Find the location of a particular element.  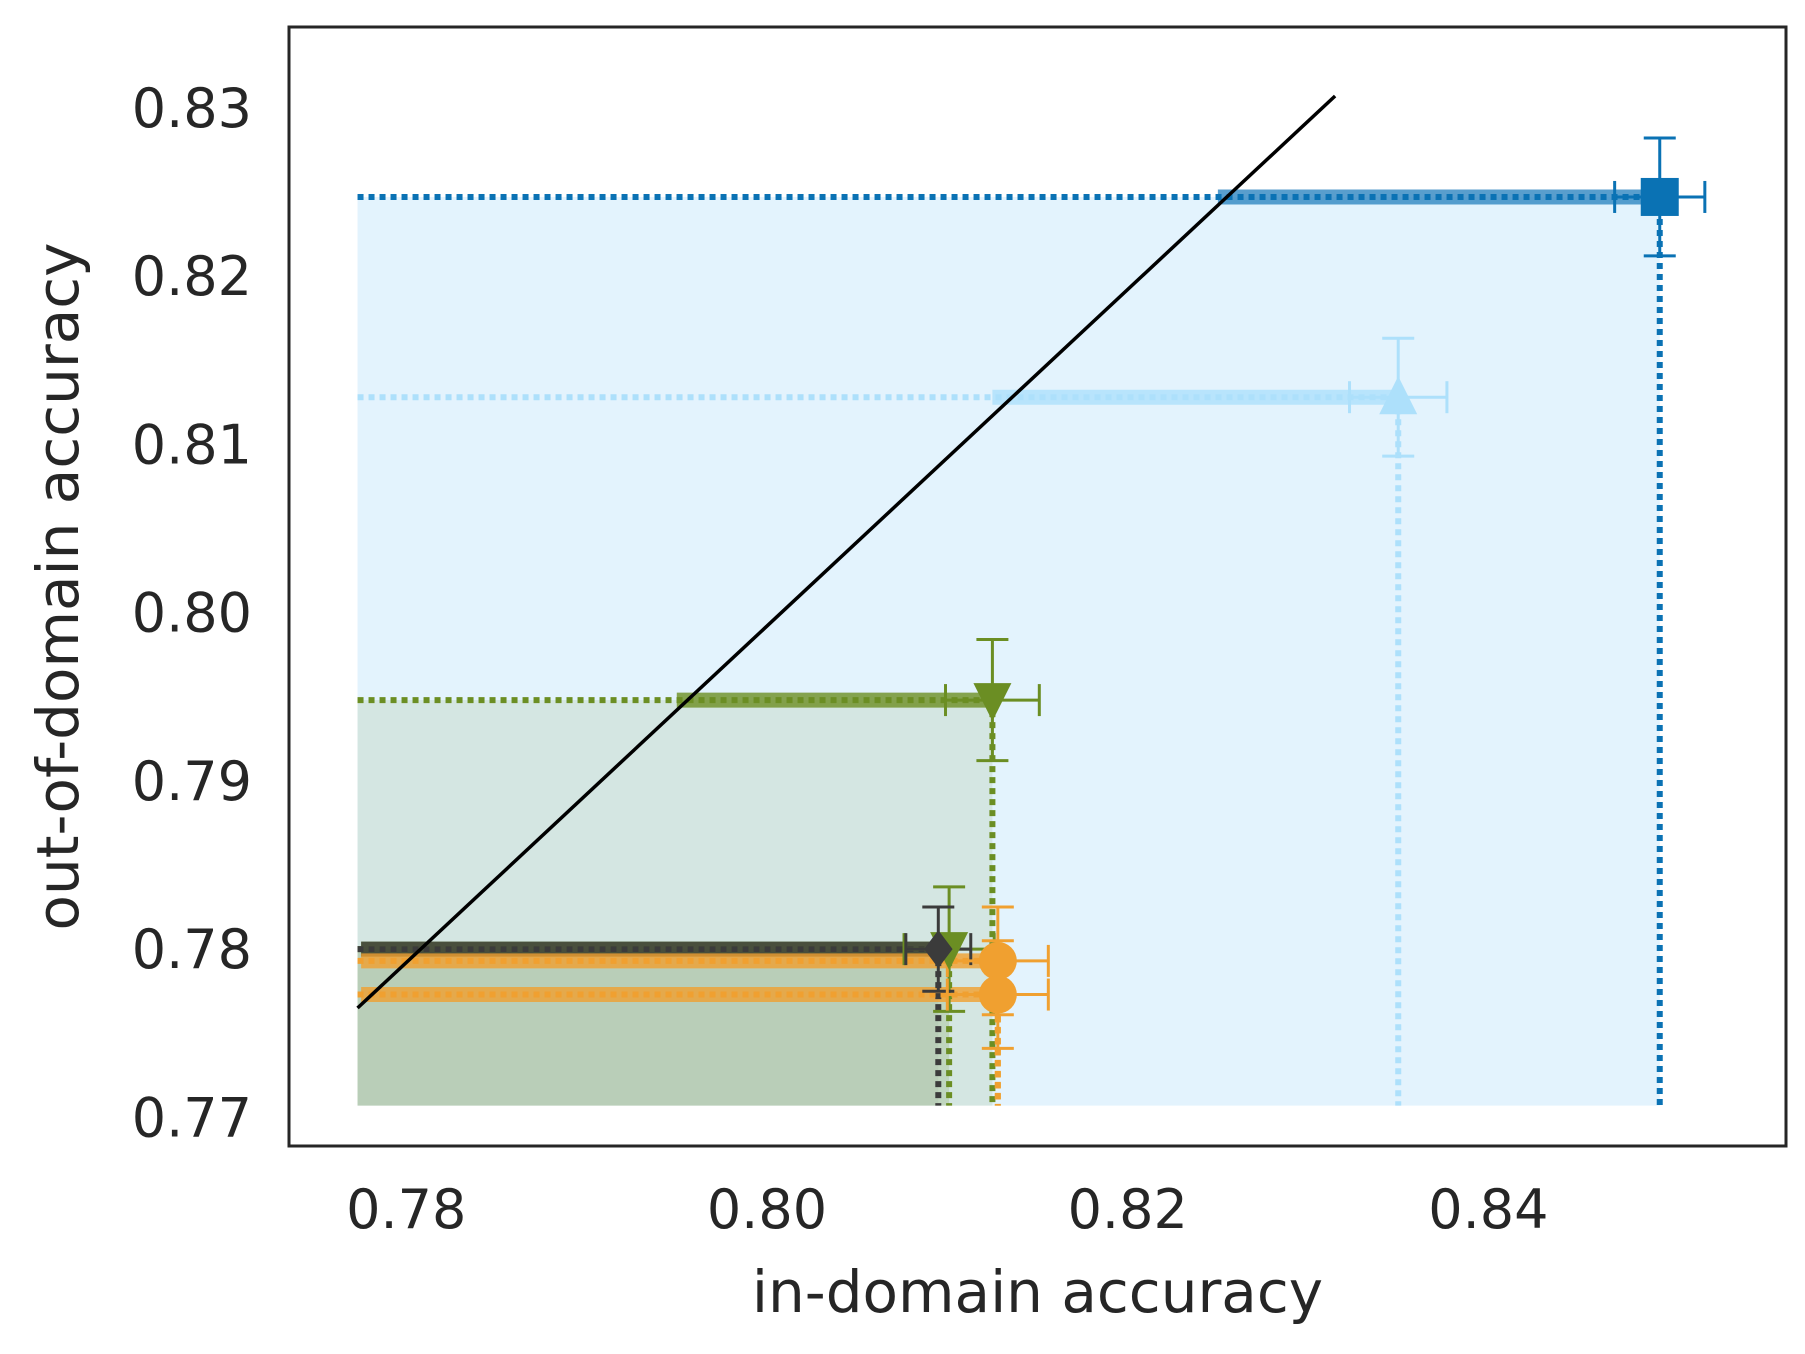

x-axis-label: in-domain accuracy is located at coordinates (1037, 1292).